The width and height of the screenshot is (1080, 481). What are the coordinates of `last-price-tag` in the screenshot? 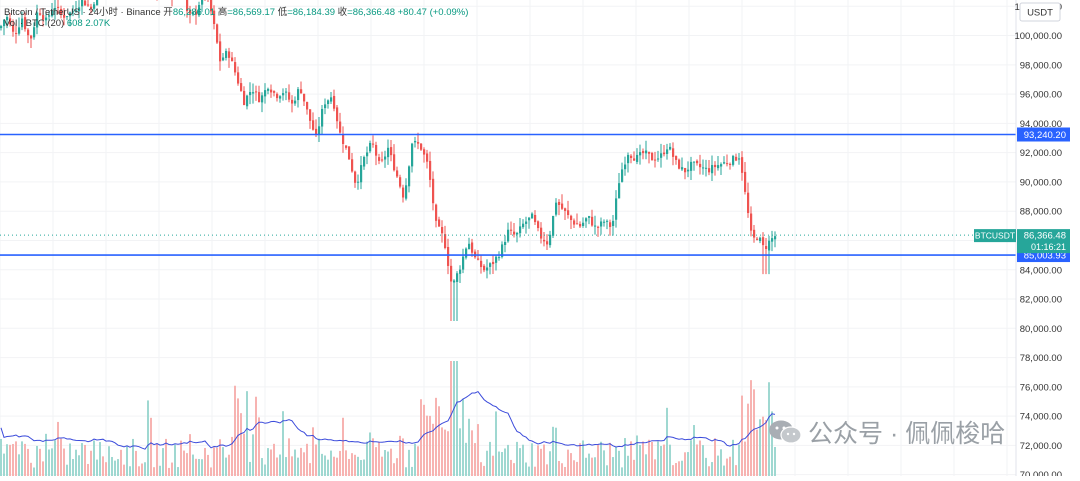 It's located at (1043, 241).